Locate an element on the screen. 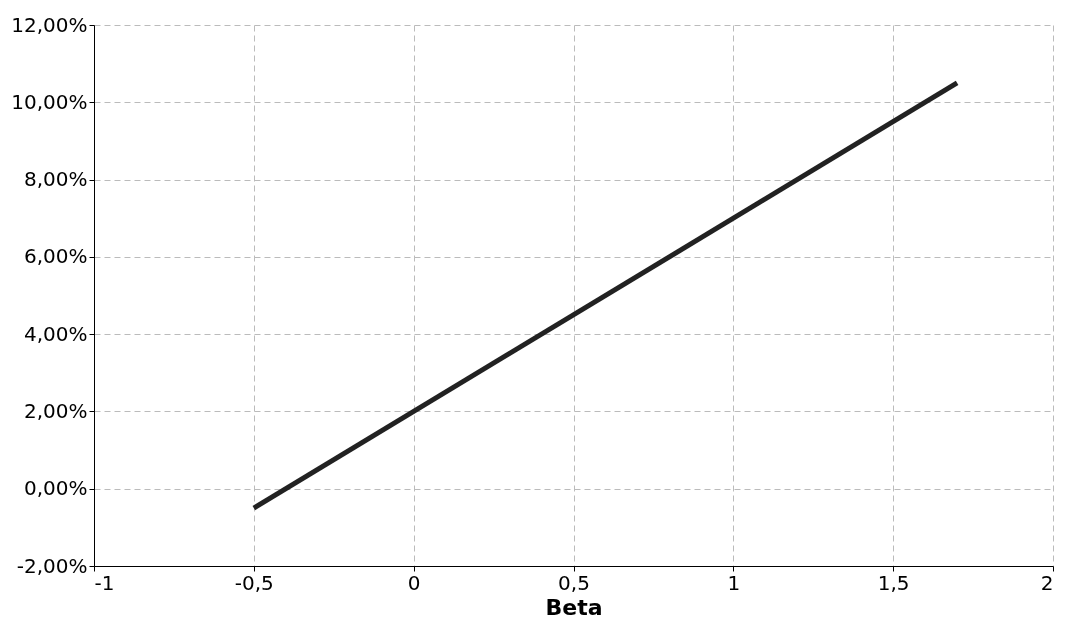 The width and height of the screenshot is (1079, 628). x-tick-label: -0,5 is located at coordinates (254, 582).